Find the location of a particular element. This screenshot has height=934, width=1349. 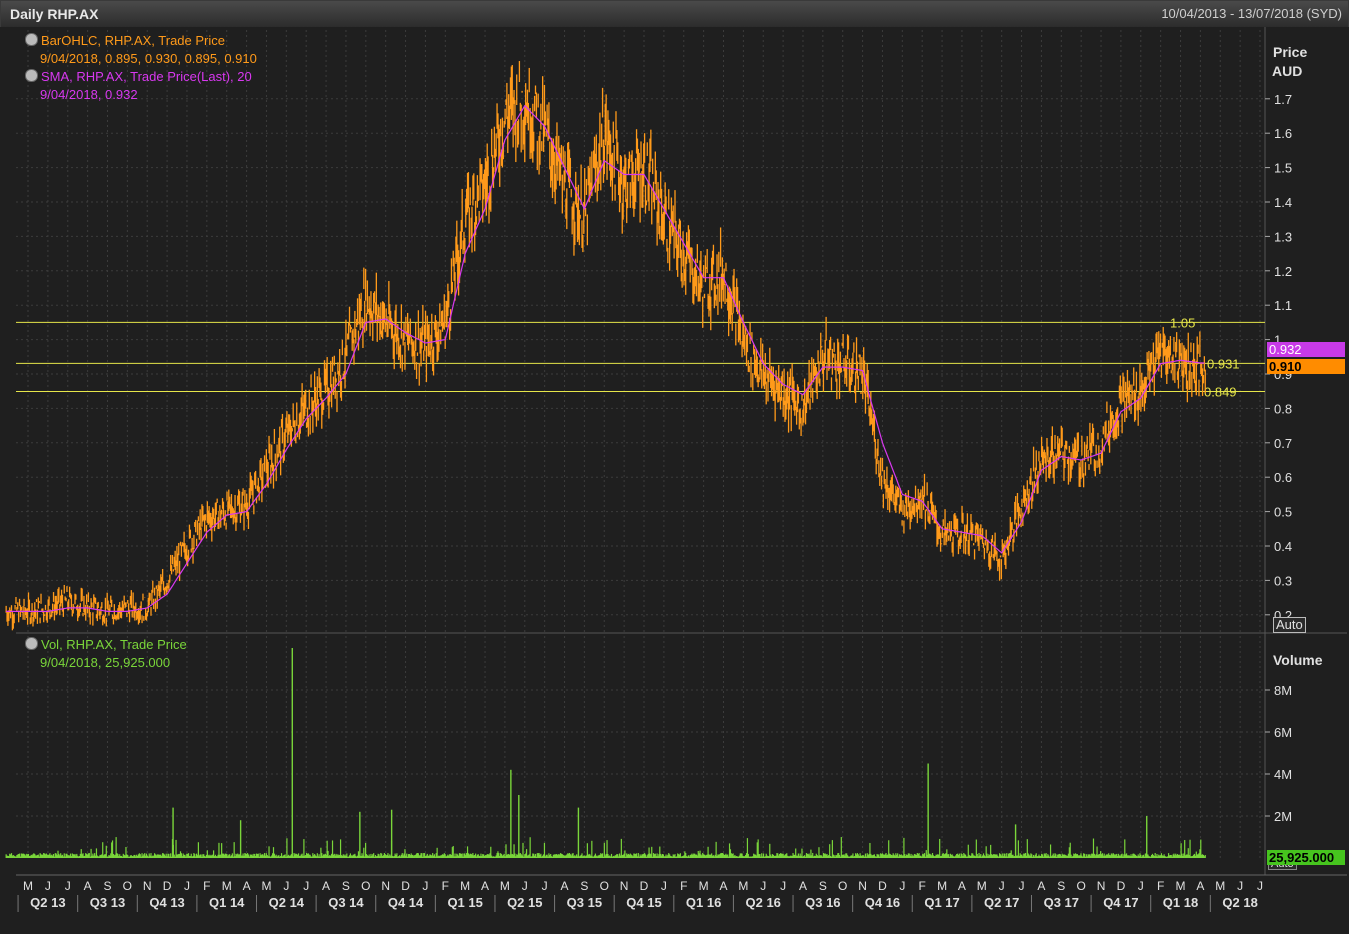

y-tick-label: 0.7 is located at coordinates (1283, 443).